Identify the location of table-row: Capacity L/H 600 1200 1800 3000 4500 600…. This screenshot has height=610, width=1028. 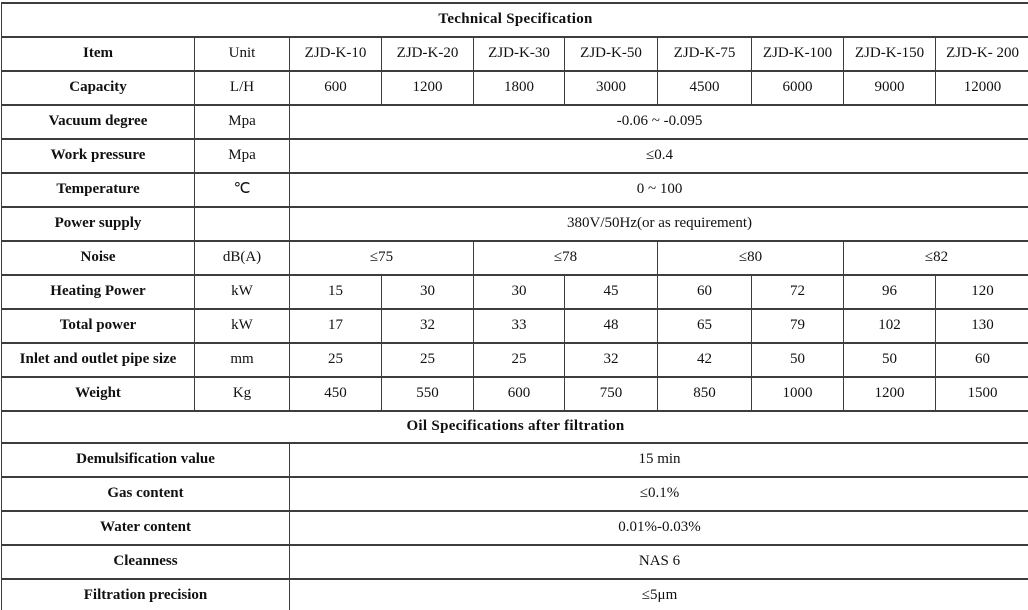
(514, 88).